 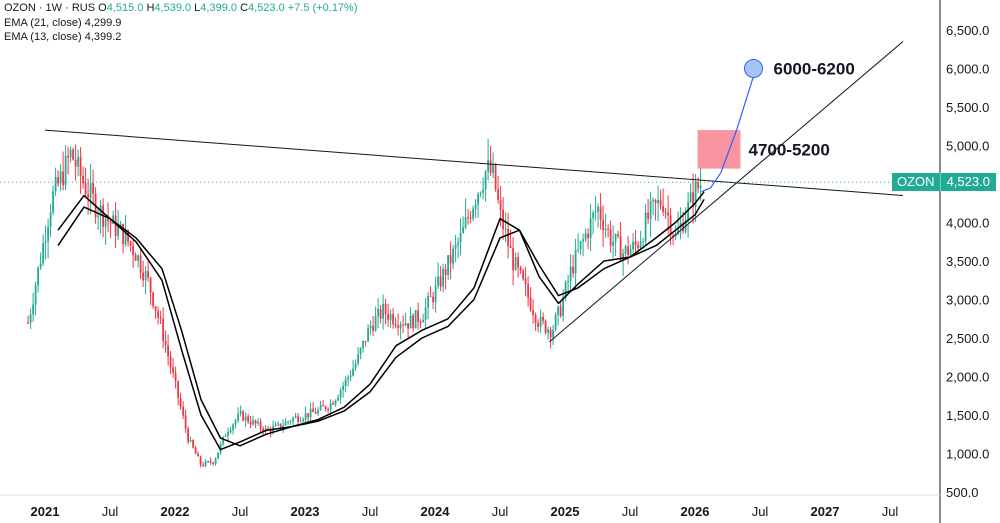 What do you see at coordinates (695, 511) in the screenshot?
I see `x-tick-label: 2026` at bounding box center [695, 511].